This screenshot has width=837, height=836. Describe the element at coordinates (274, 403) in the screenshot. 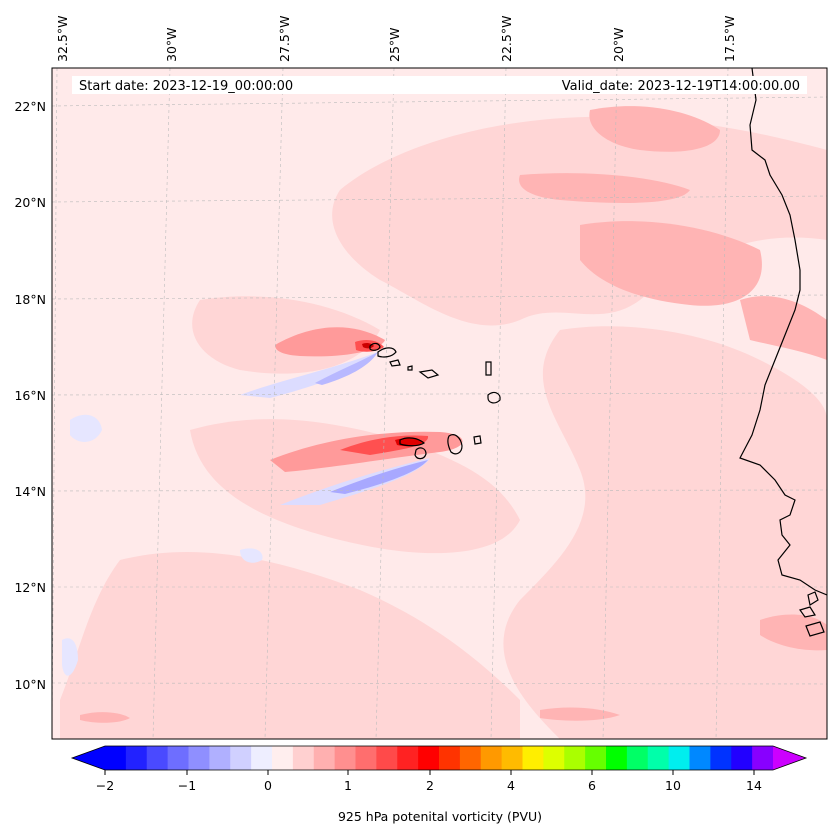

I see `gridline-27.5W` at that location.